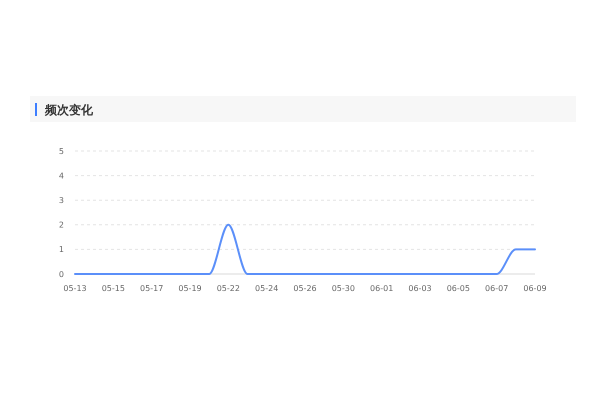 This screenshot has width=600, height=400. I want to click on chart-title: 频次变化, so click(69, 110).